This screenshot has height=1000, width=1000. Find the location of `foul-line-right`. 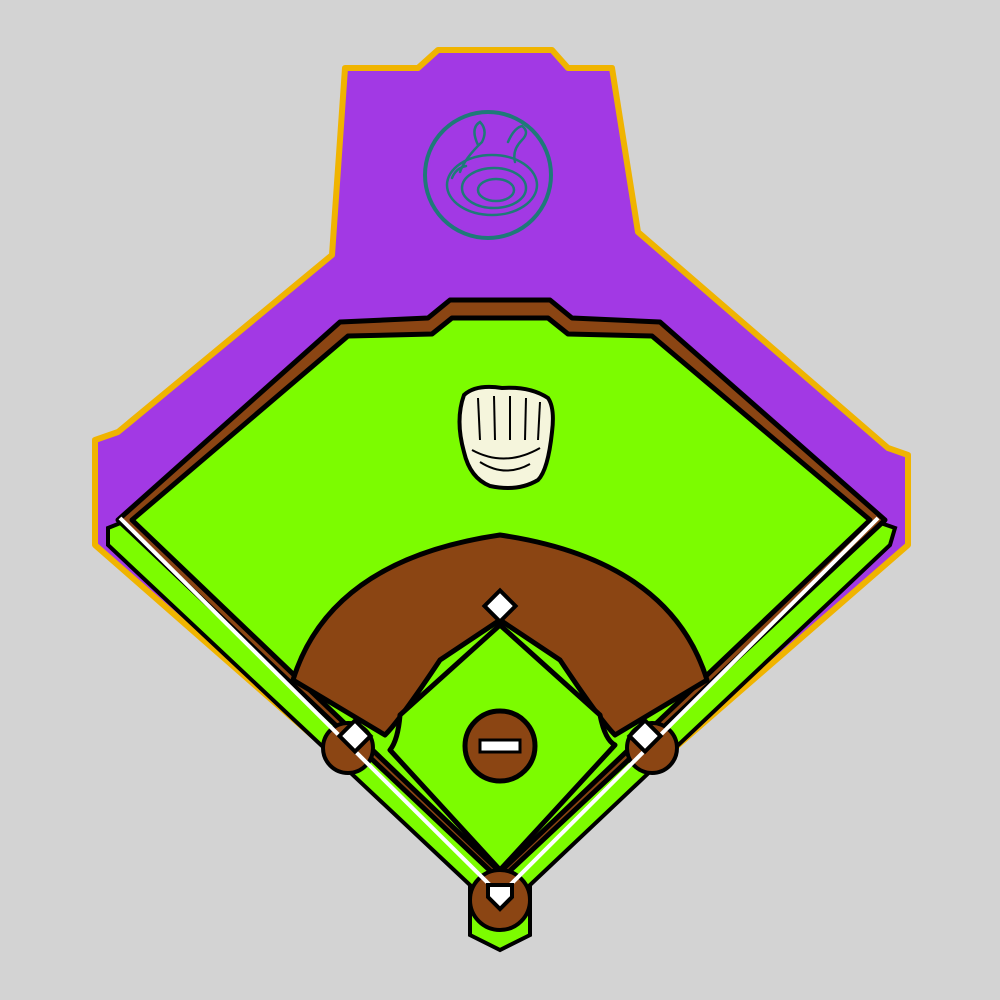

foul-line-right is located at coordinates (689, 706).